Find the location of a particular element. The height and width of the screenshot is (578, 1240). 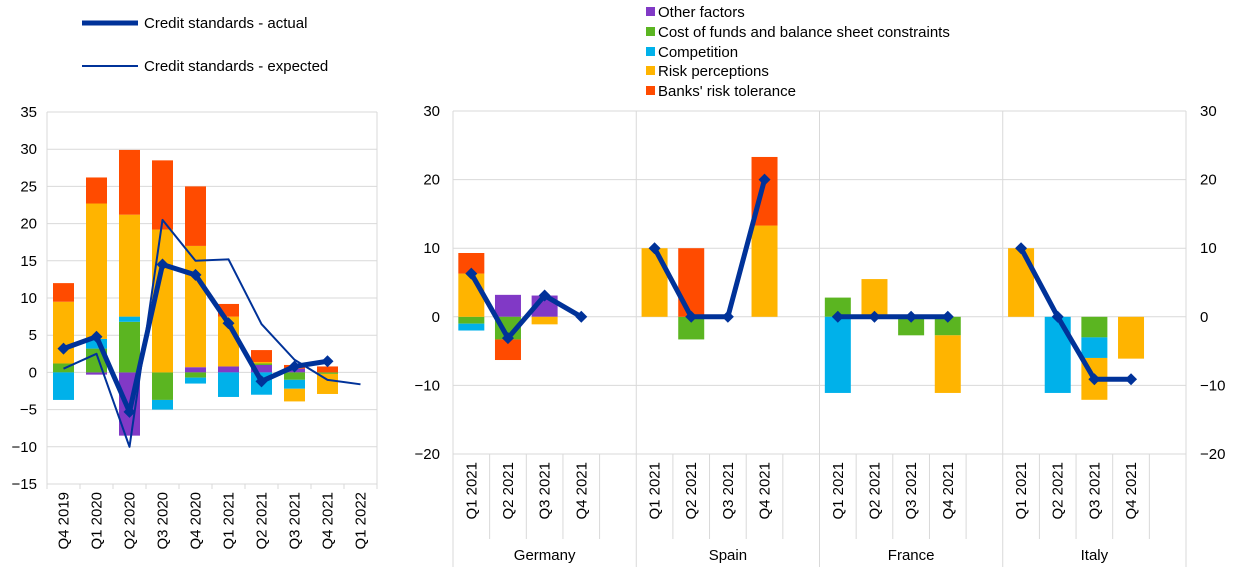

spain-bar-banks-risk-tolerance is located at coordinates (691, 282).